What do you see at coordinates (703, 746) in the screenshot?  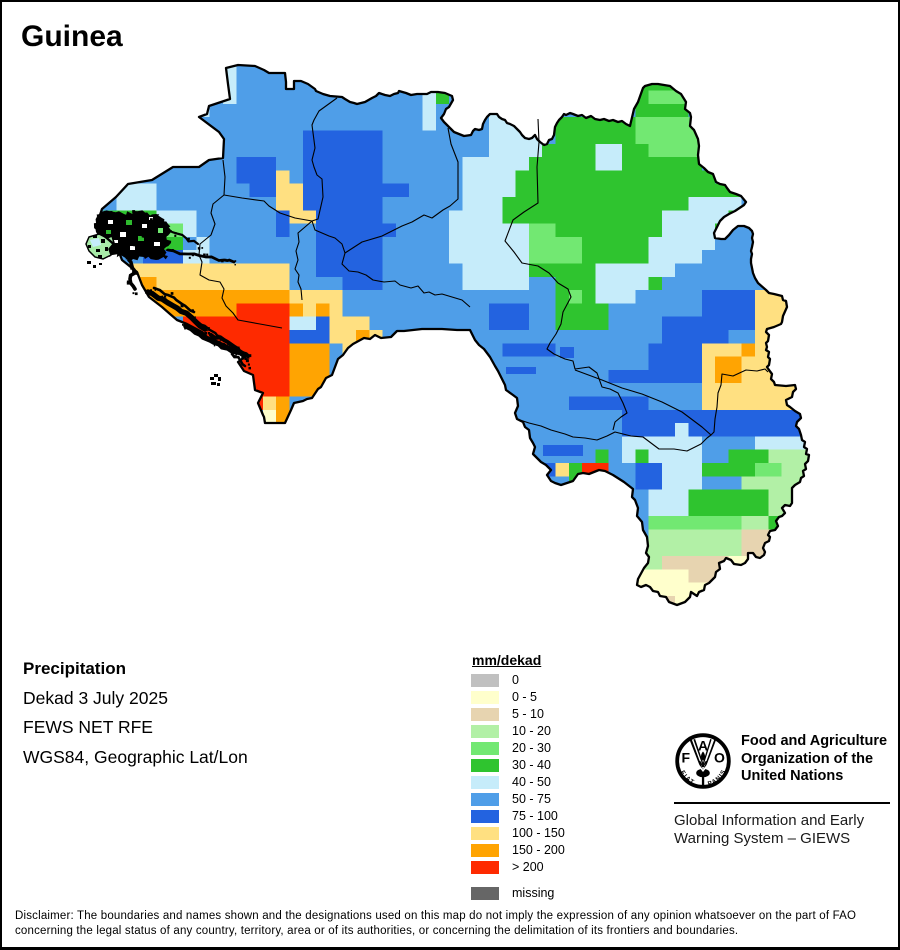 I see `svg-text: A` at bounding box center [703, 746].